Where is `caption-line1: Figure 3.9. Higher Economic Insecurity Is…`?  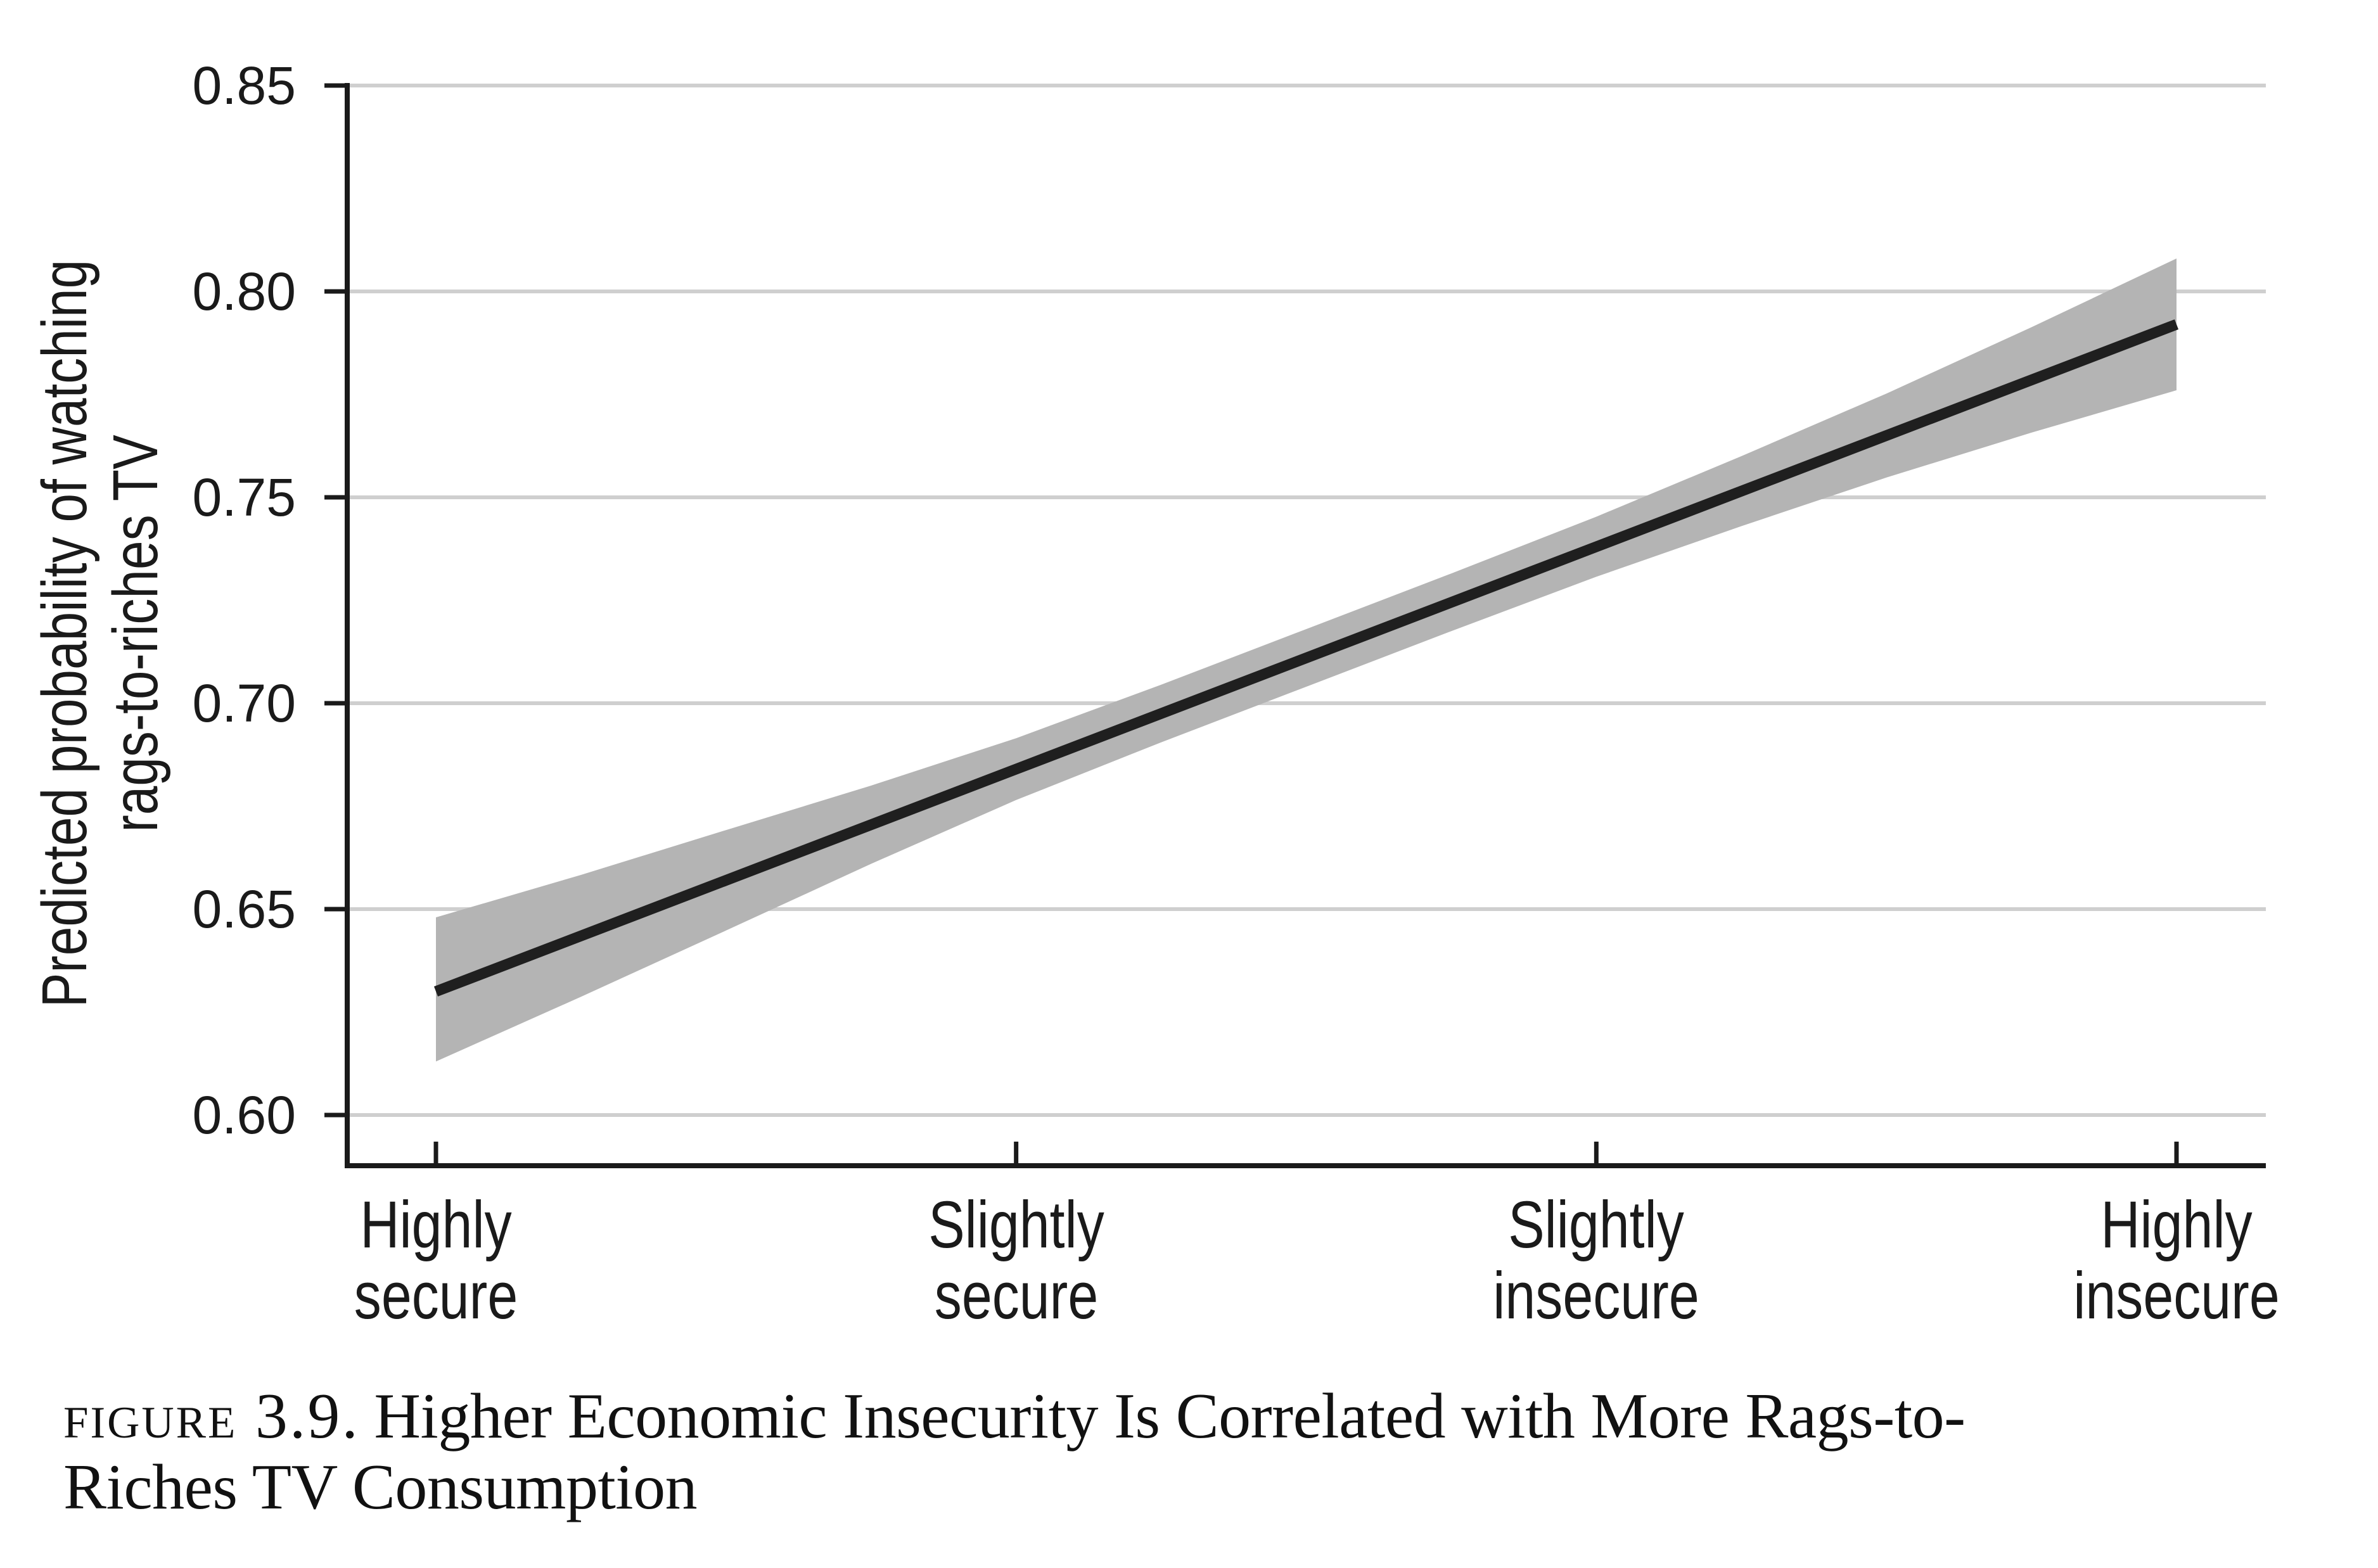 caption-line1: Figure 3.9. Higher Economic Insecurity Is… is located at coordinates (1172, 1416).